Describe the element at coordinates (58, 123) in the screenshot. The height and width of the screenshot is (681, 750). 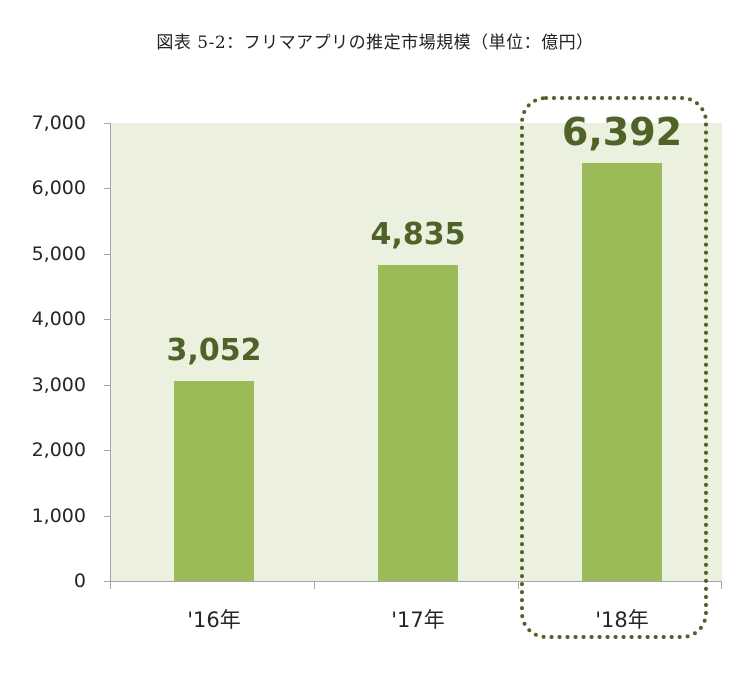
I see `y-tick-label: 7,000` at that location.